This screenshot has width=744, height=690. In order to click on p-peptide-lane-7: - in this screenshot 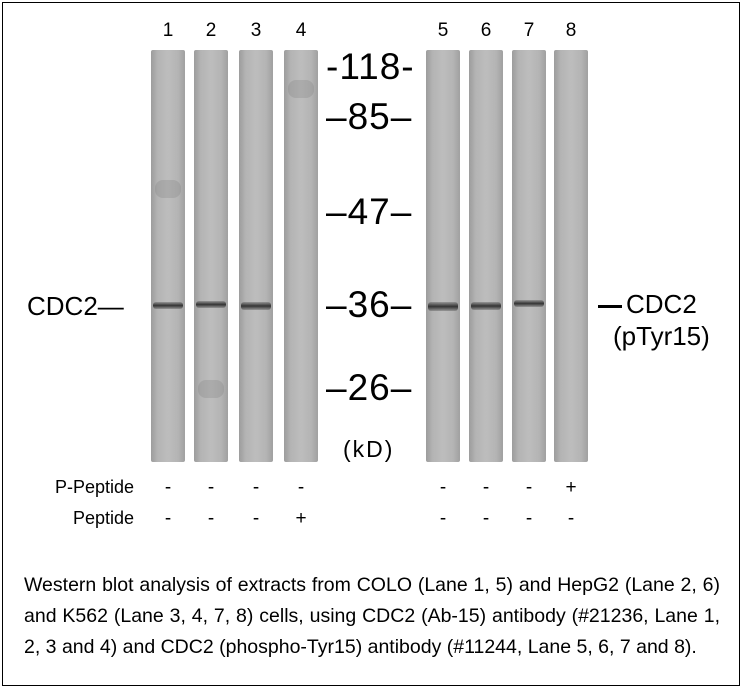, I will do `click(529, 487)`.